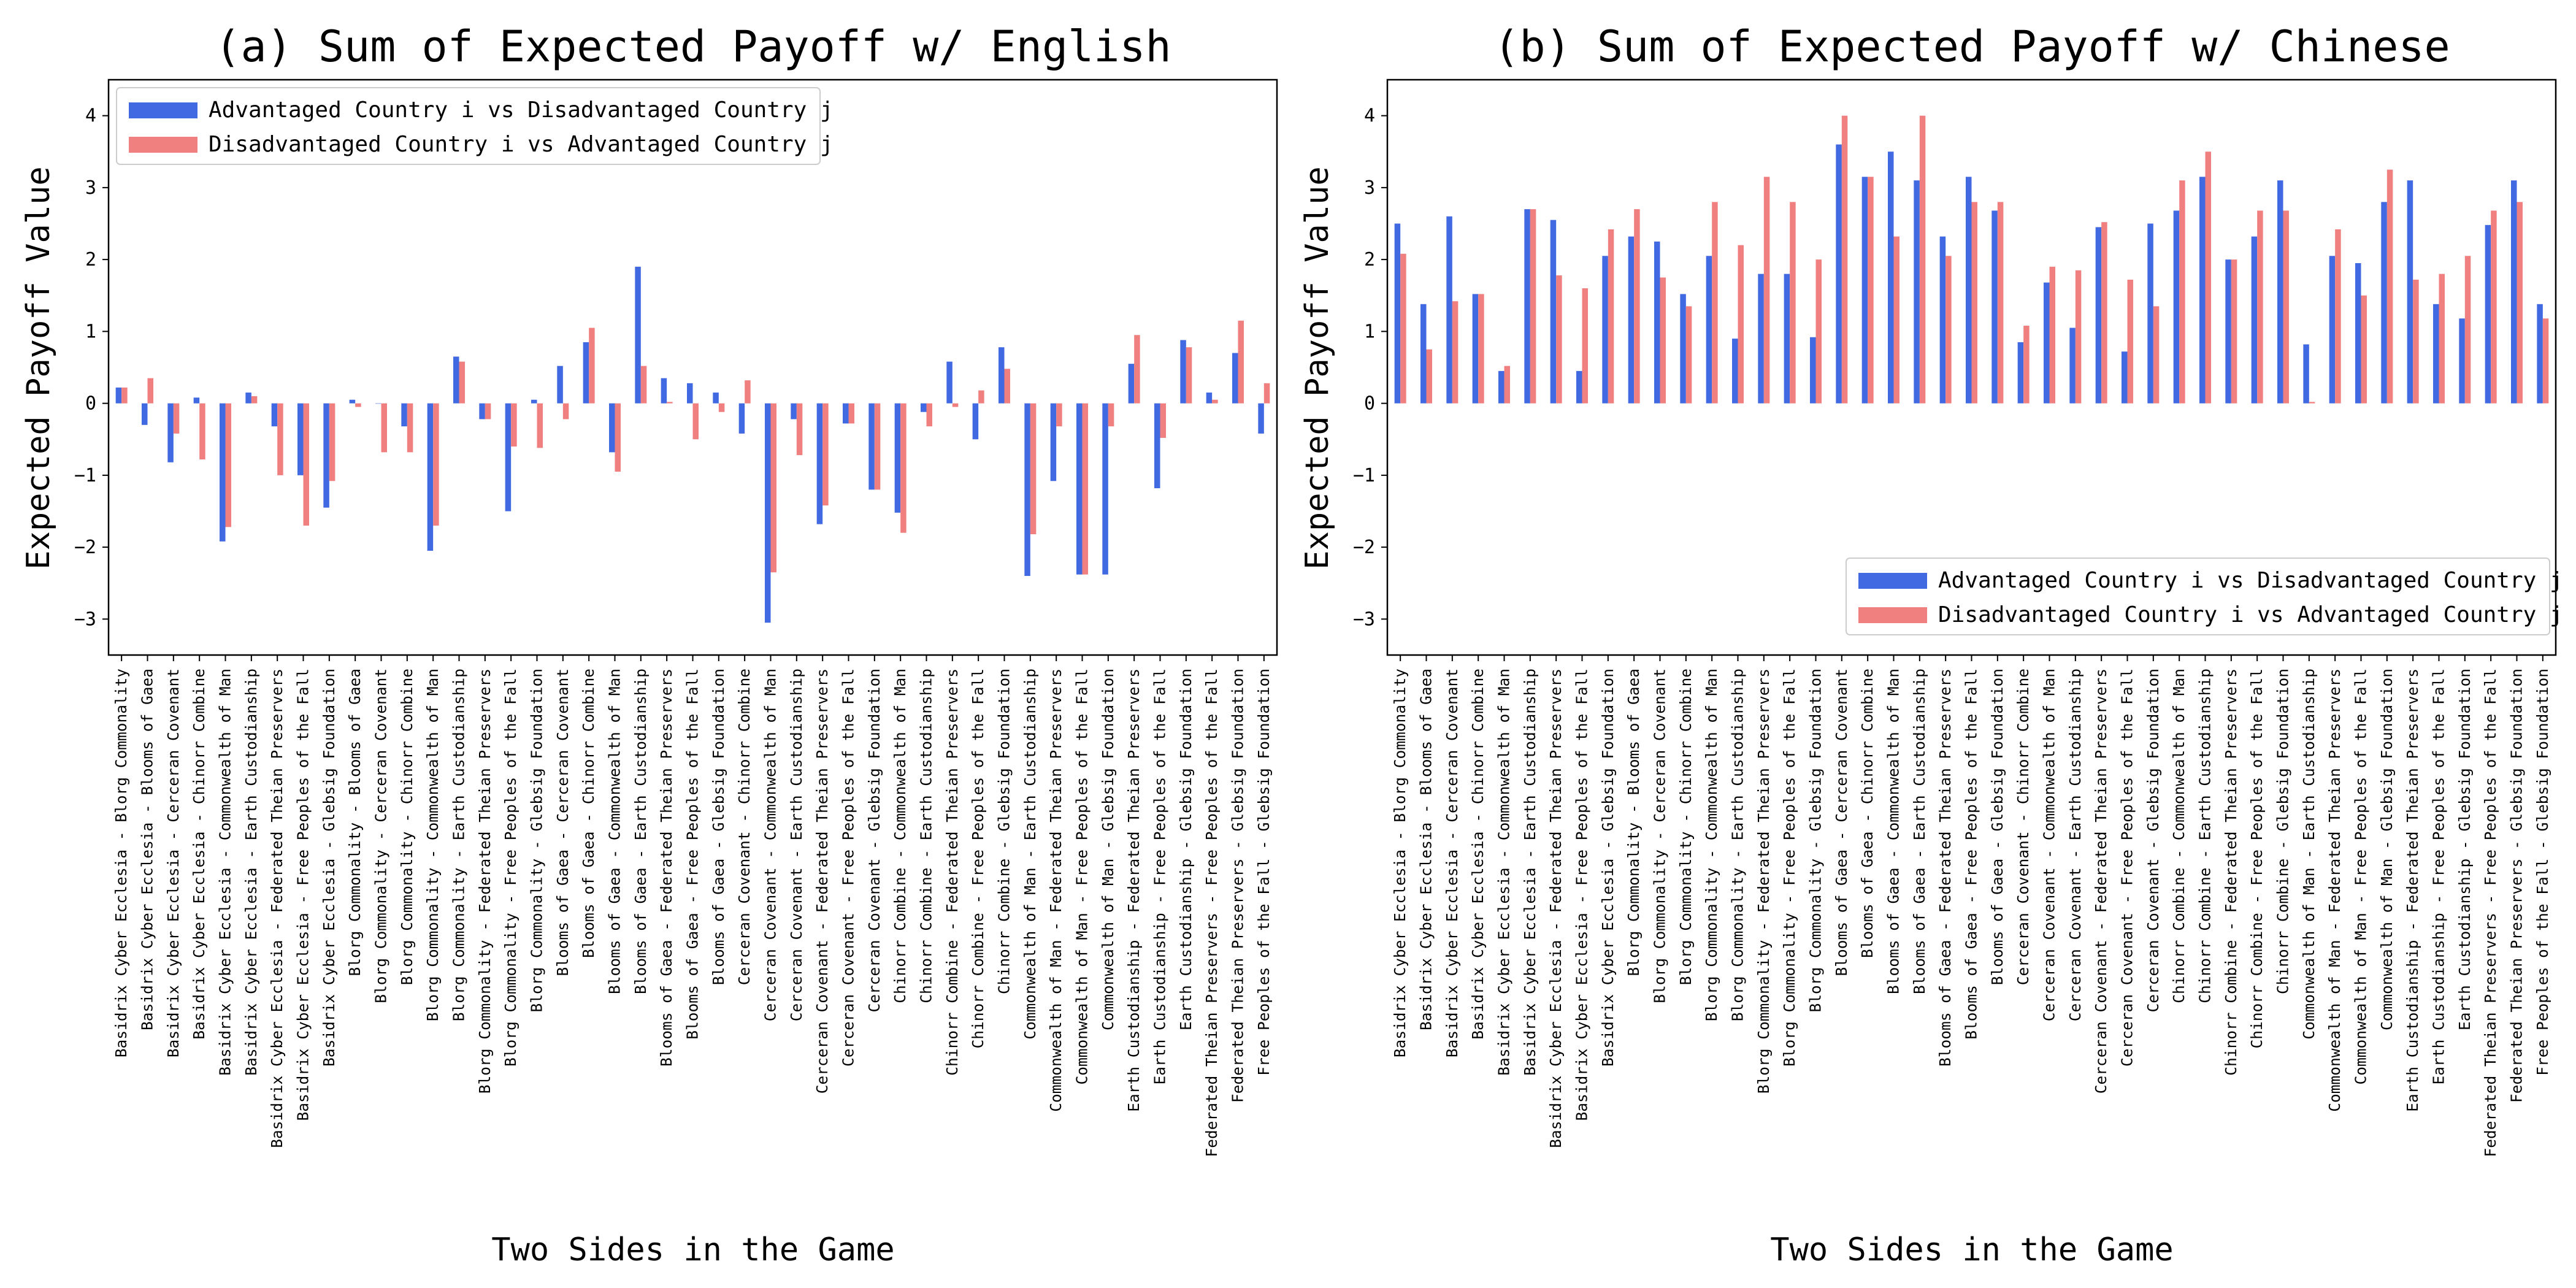 This screenshot has height=1288, width=2576. Describe the element at coordinates (1369, 116) in the screenshot. I see `y-tick-label: 4` at that location.